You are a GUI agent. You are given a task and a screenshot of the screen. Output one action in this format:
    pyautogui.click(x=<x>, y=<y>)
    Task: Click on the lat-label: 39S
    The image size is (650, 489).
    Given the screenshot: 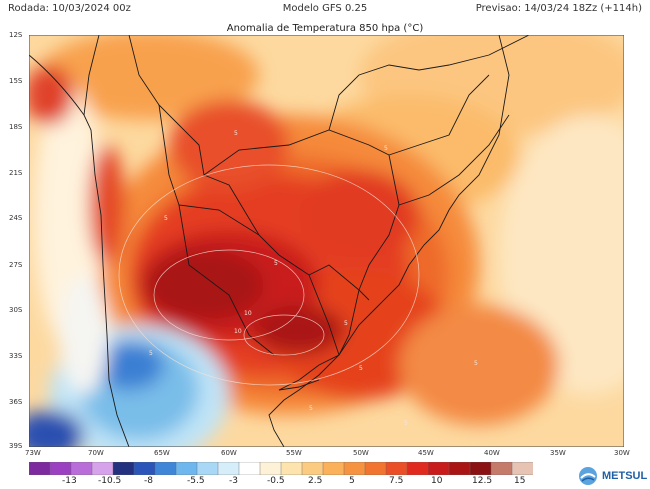 What is the action you would take?
    pyautogui.click(x=16, y=446)
    